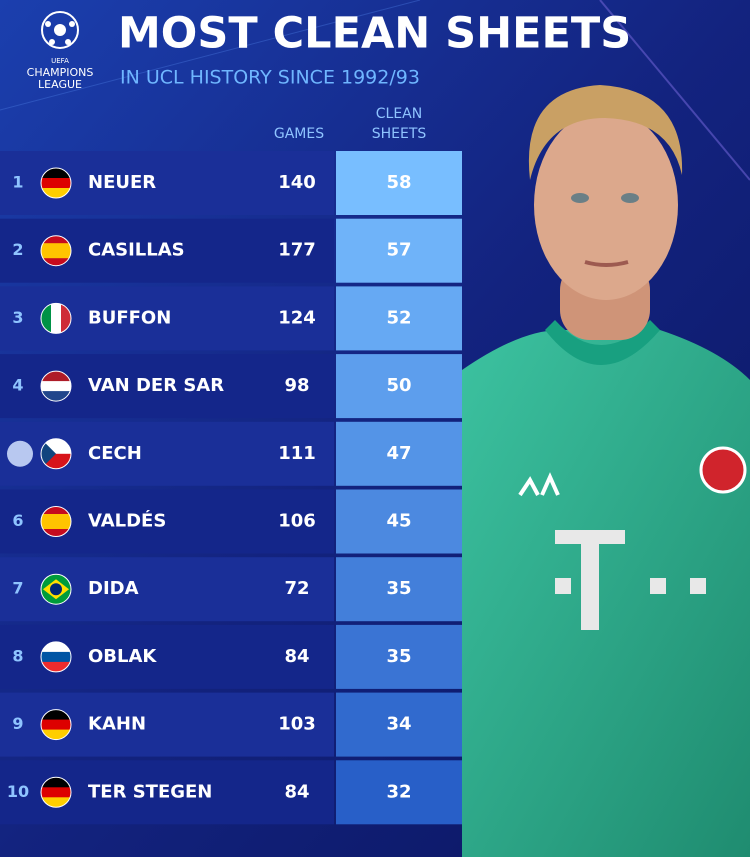  I want to click on icon, so click(20, 453).